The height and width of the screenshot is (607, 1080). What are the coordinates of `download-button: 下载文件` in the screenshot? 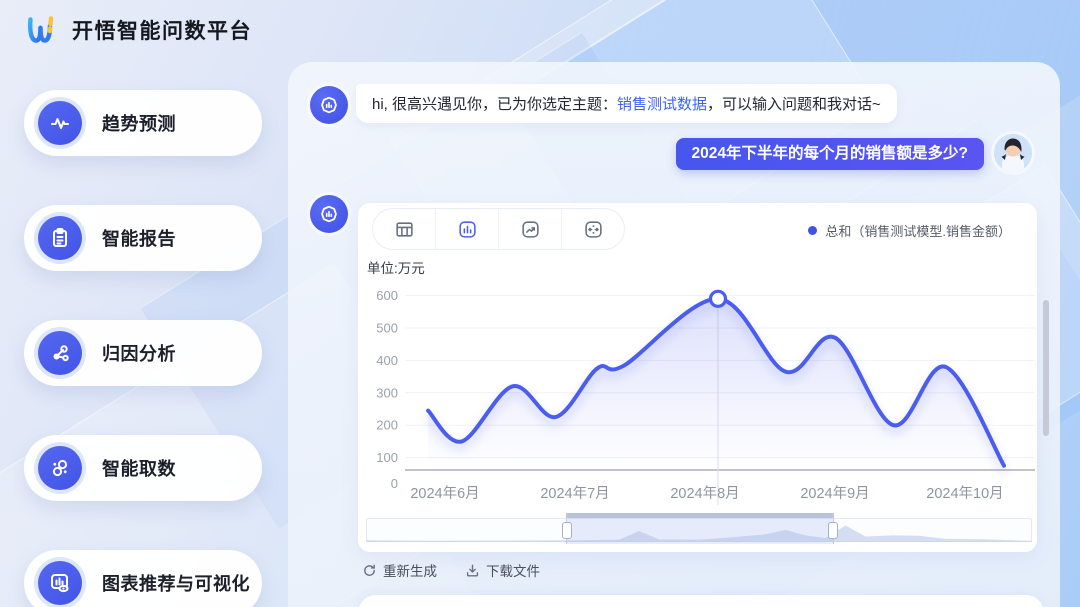 It's located at (502, 570).